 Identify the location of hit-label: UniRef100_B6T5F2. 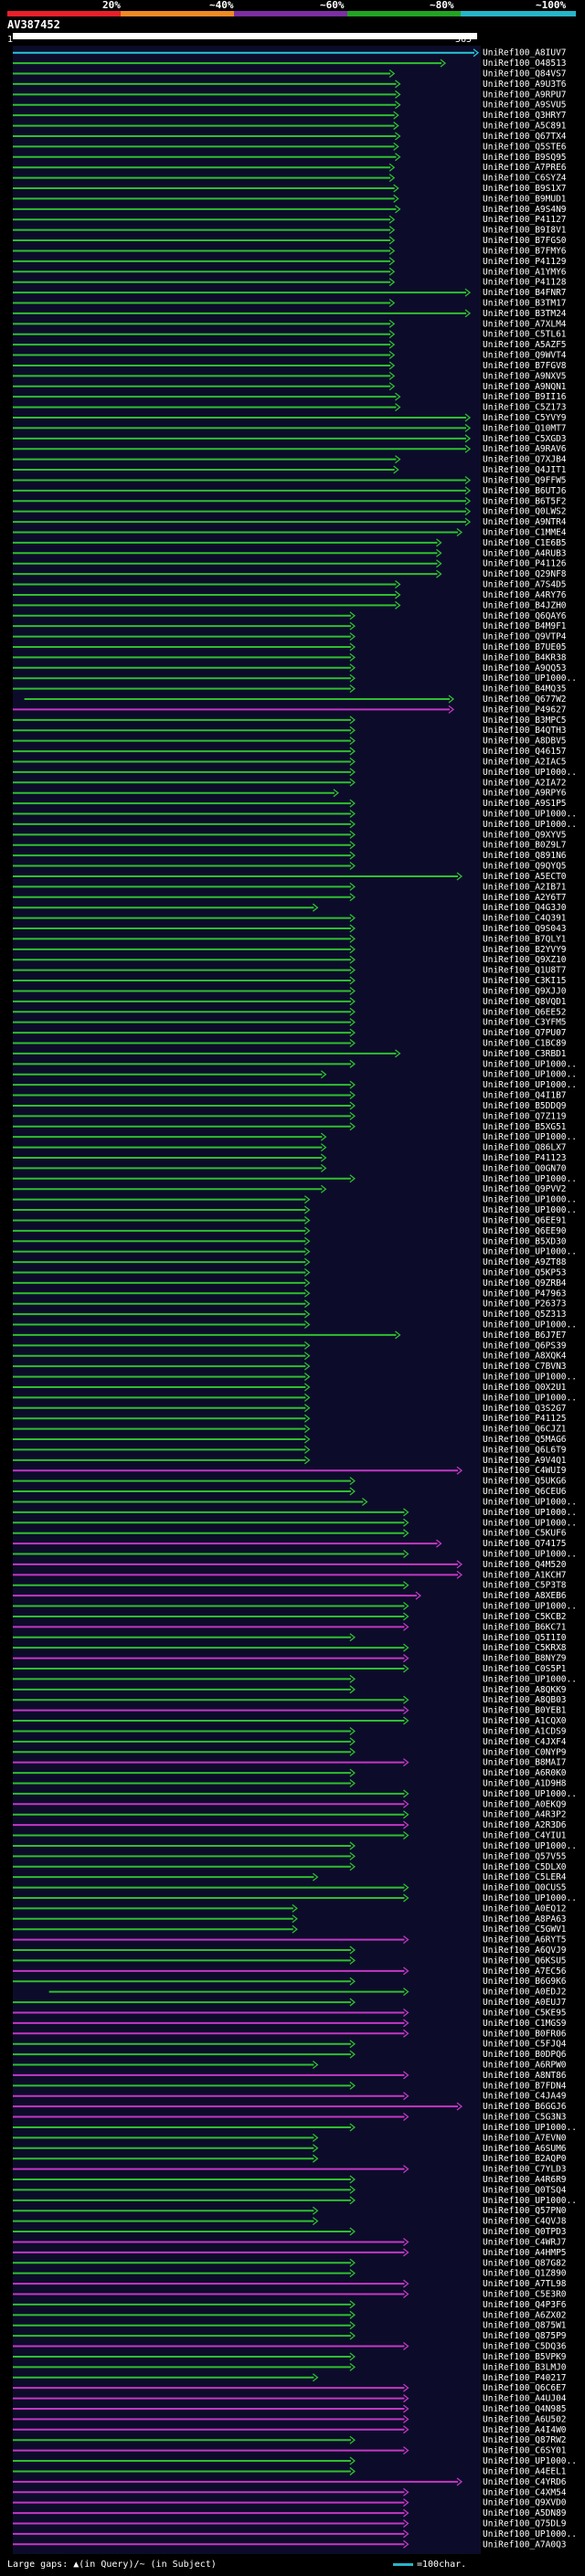
(525, 501).